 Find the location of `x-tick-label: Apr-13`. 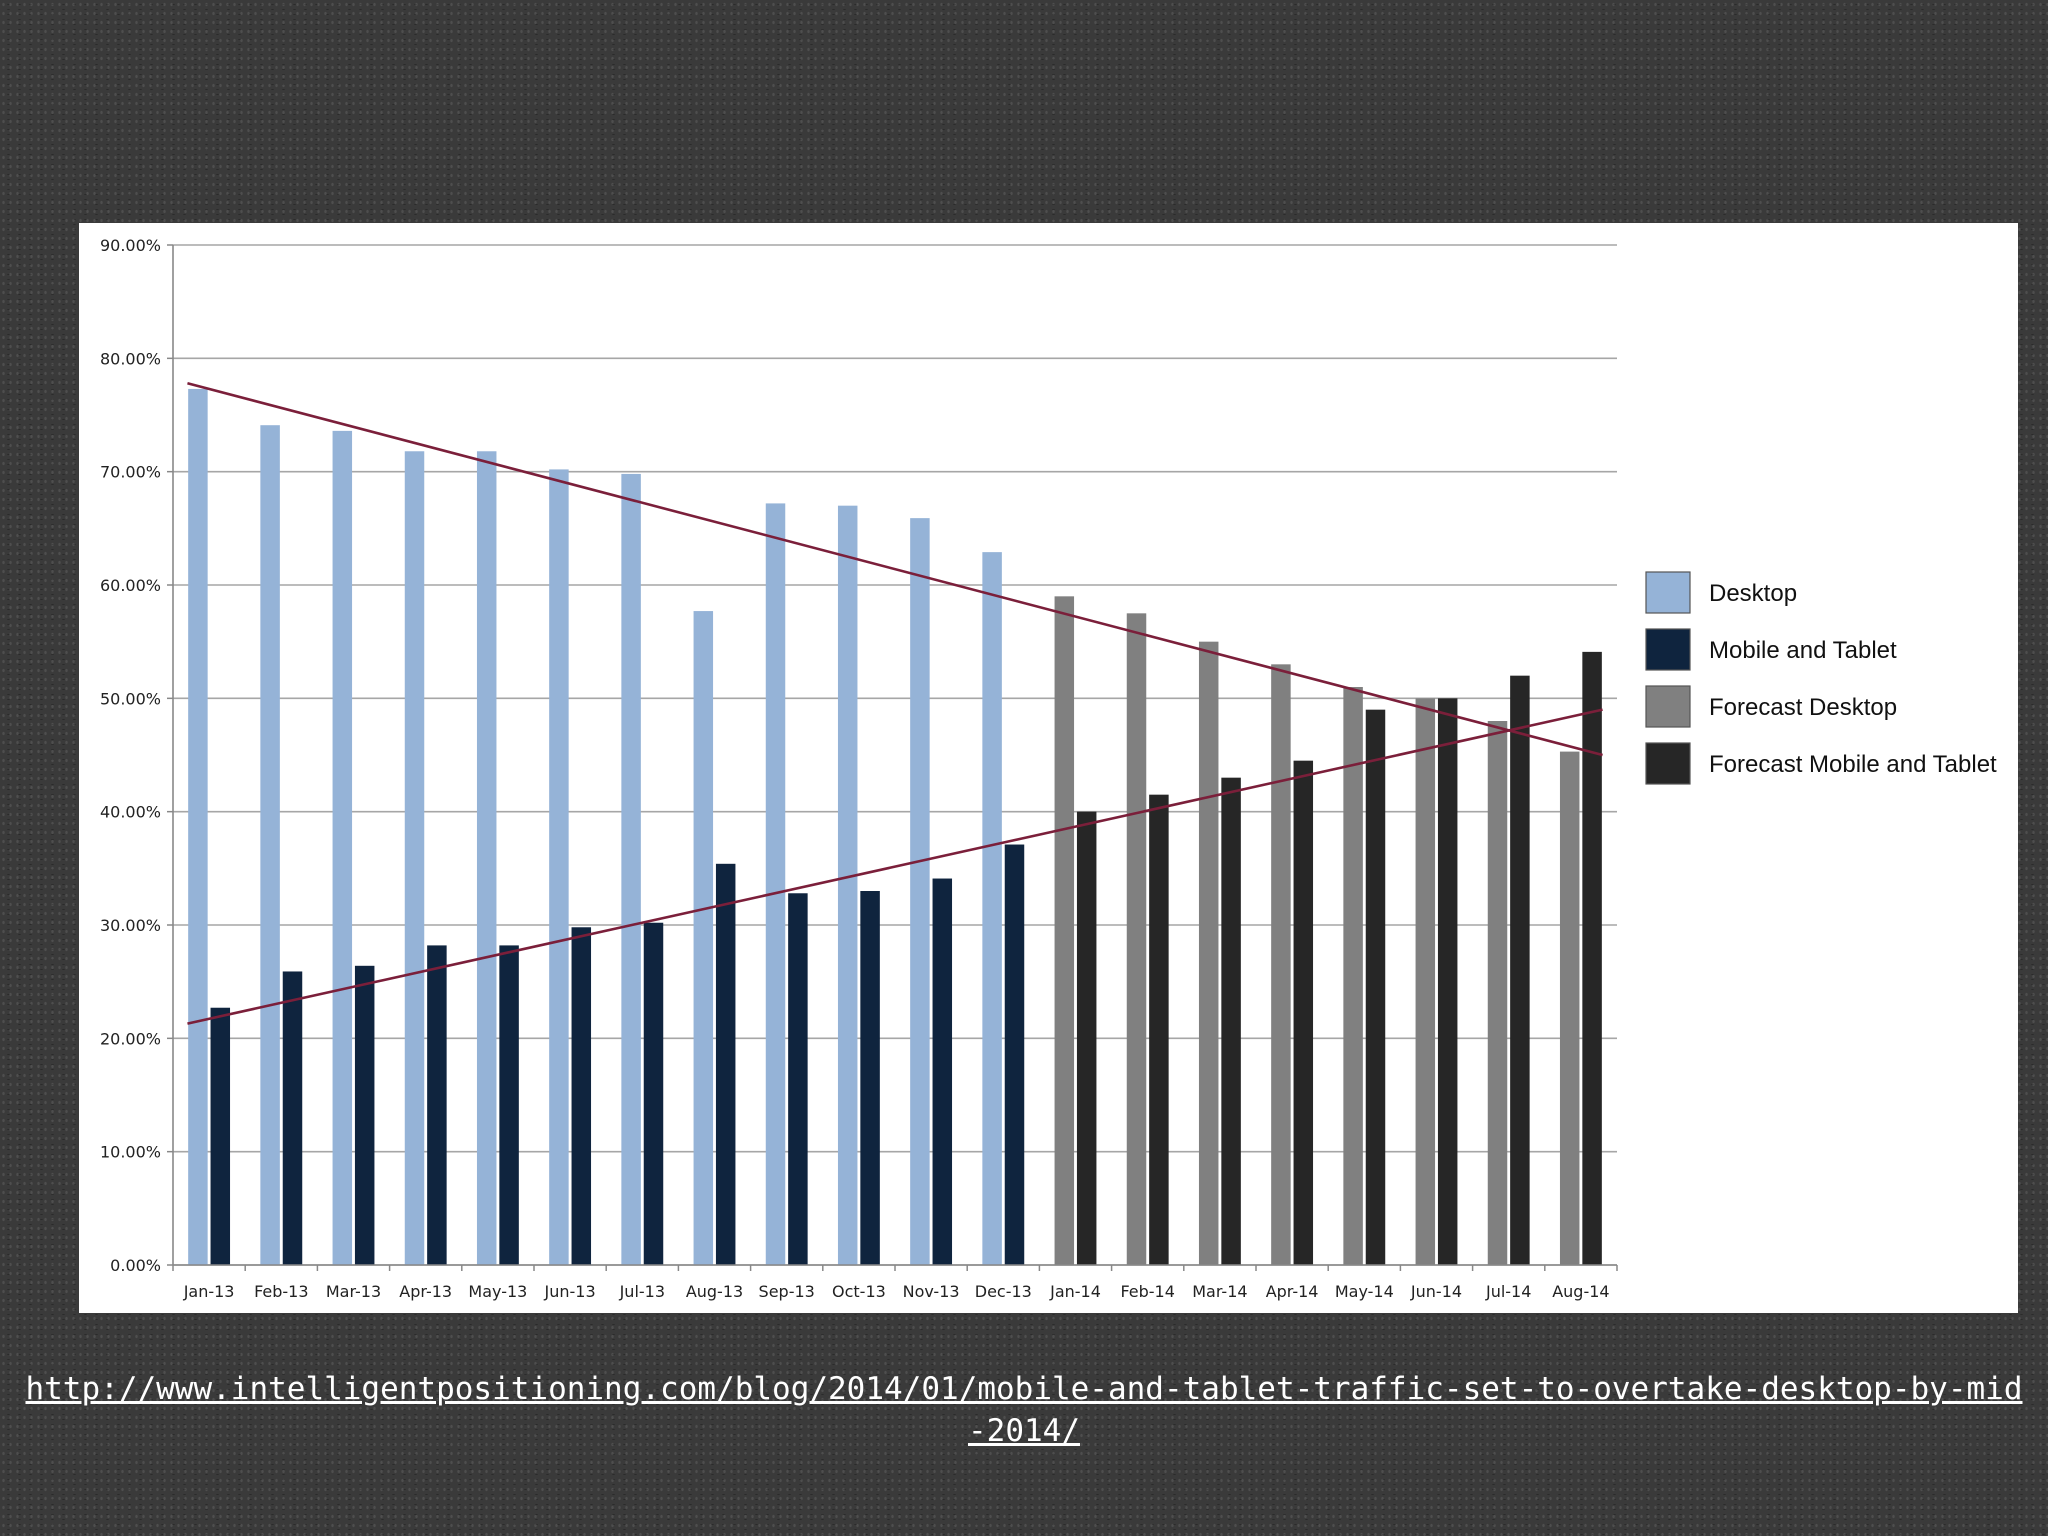

x-tick-label: Apr-13 is located at coordinates (425, 1291).